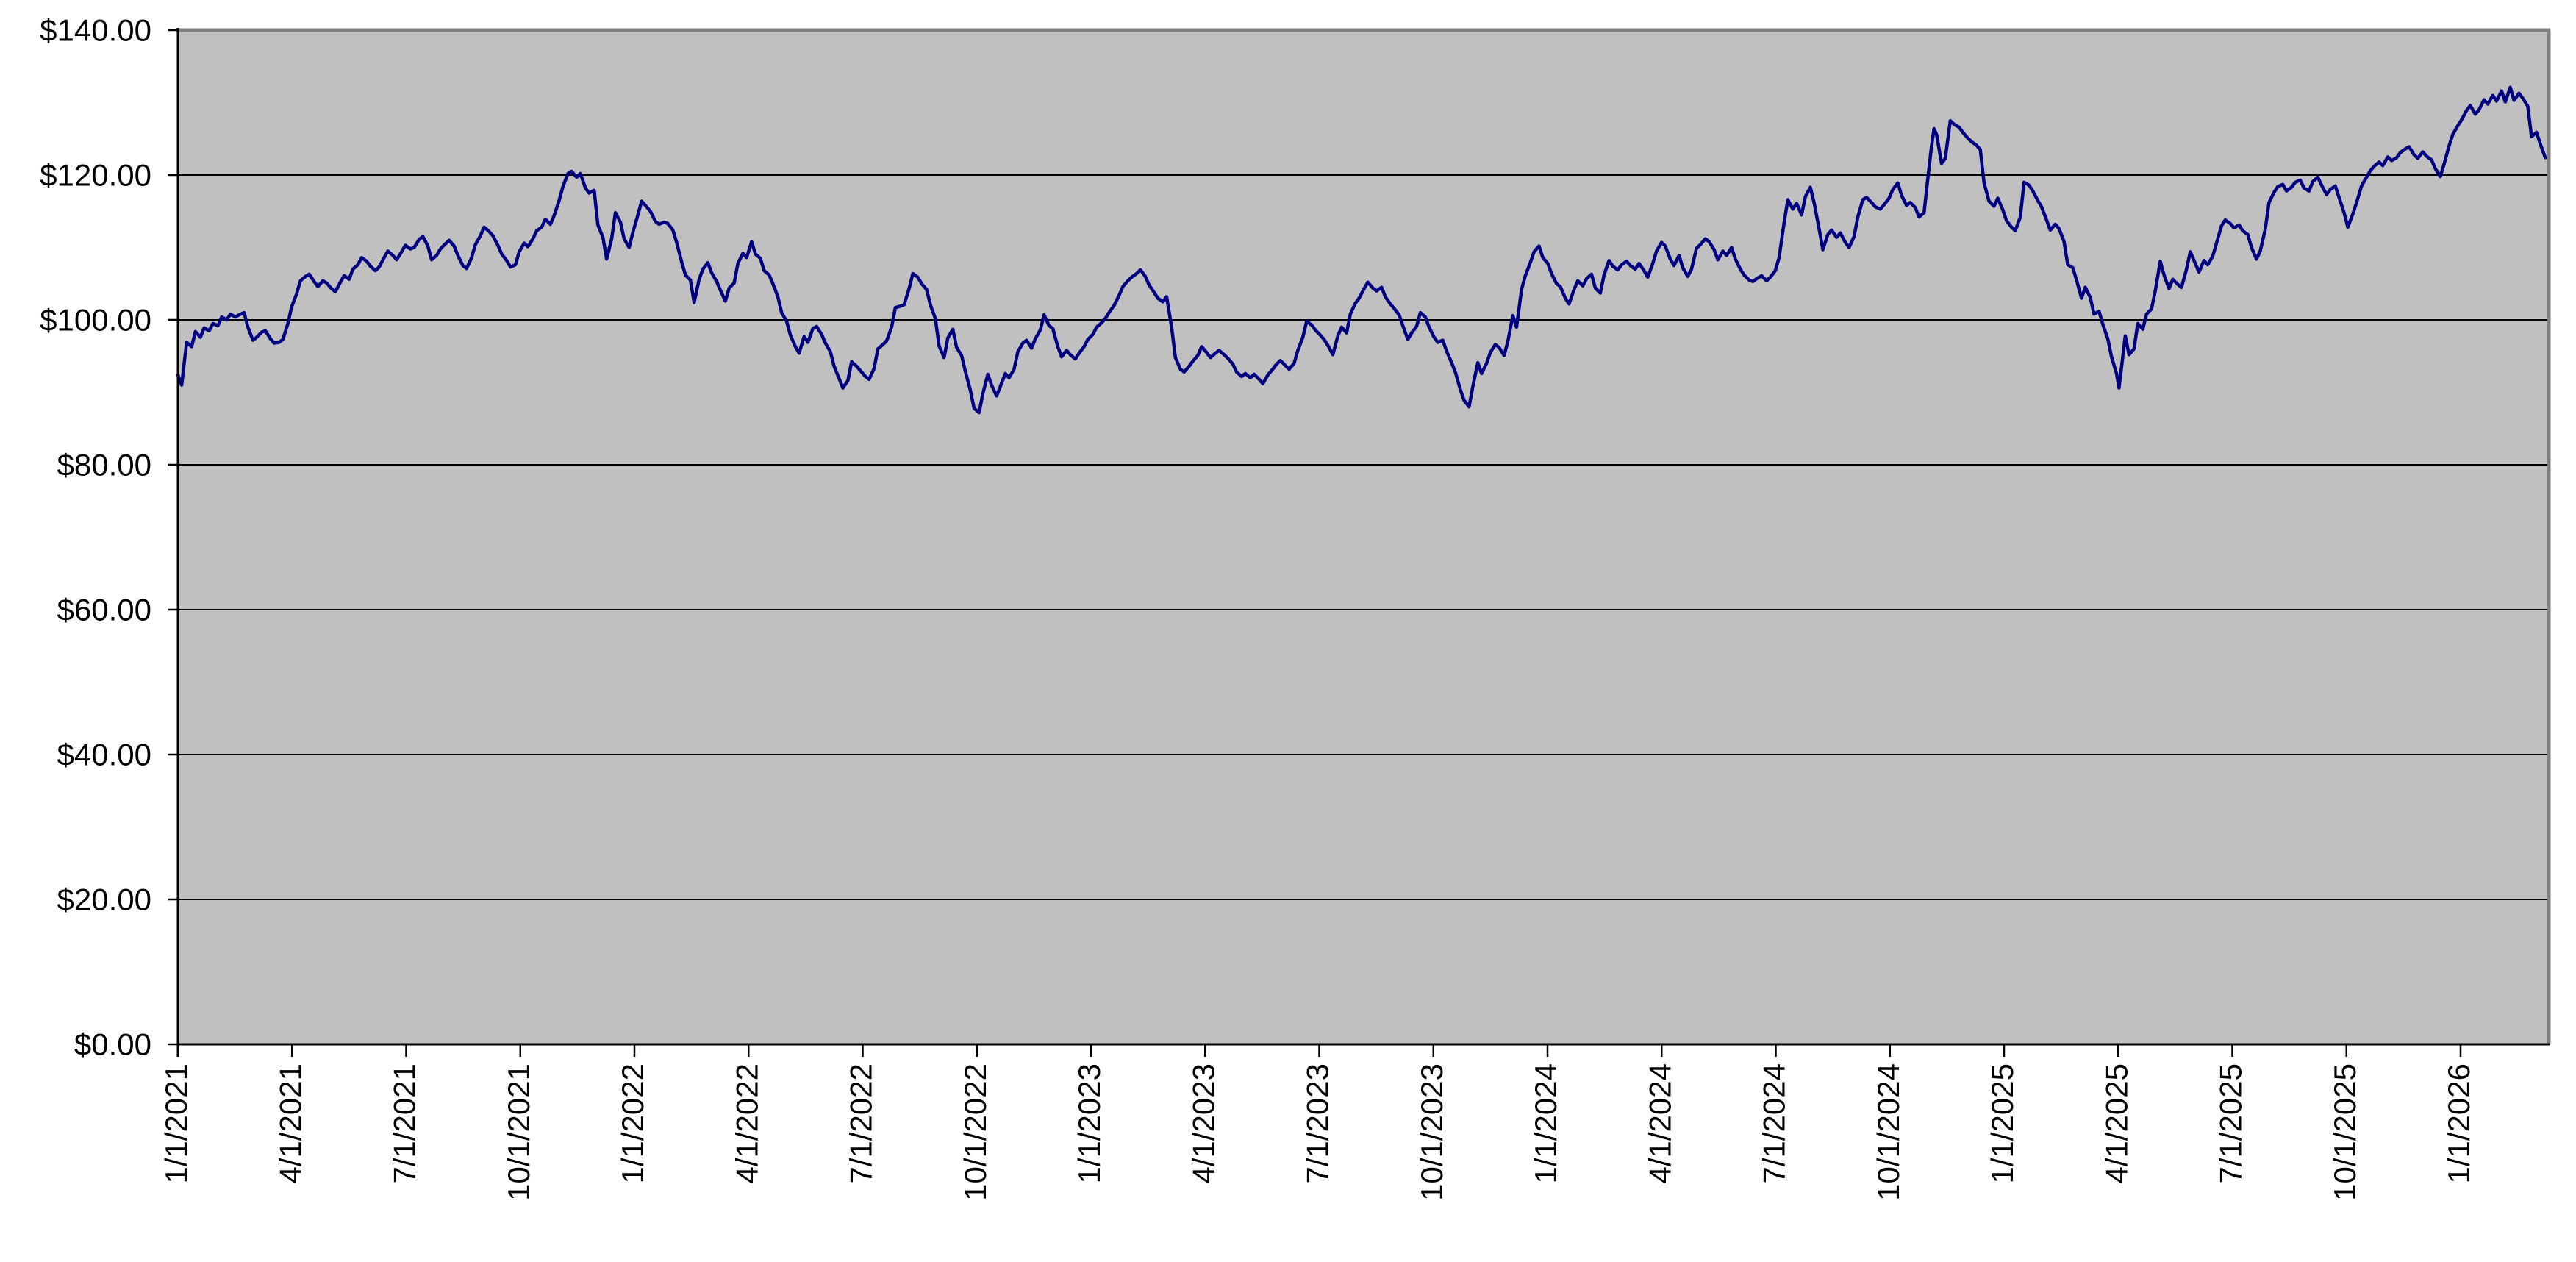 This screenshot has height=1262, width=2576. What do you see at coordinates (96, 320) in the screenshot?
I see `y-axis-label: $100.00` at bounding box center [96, 320].